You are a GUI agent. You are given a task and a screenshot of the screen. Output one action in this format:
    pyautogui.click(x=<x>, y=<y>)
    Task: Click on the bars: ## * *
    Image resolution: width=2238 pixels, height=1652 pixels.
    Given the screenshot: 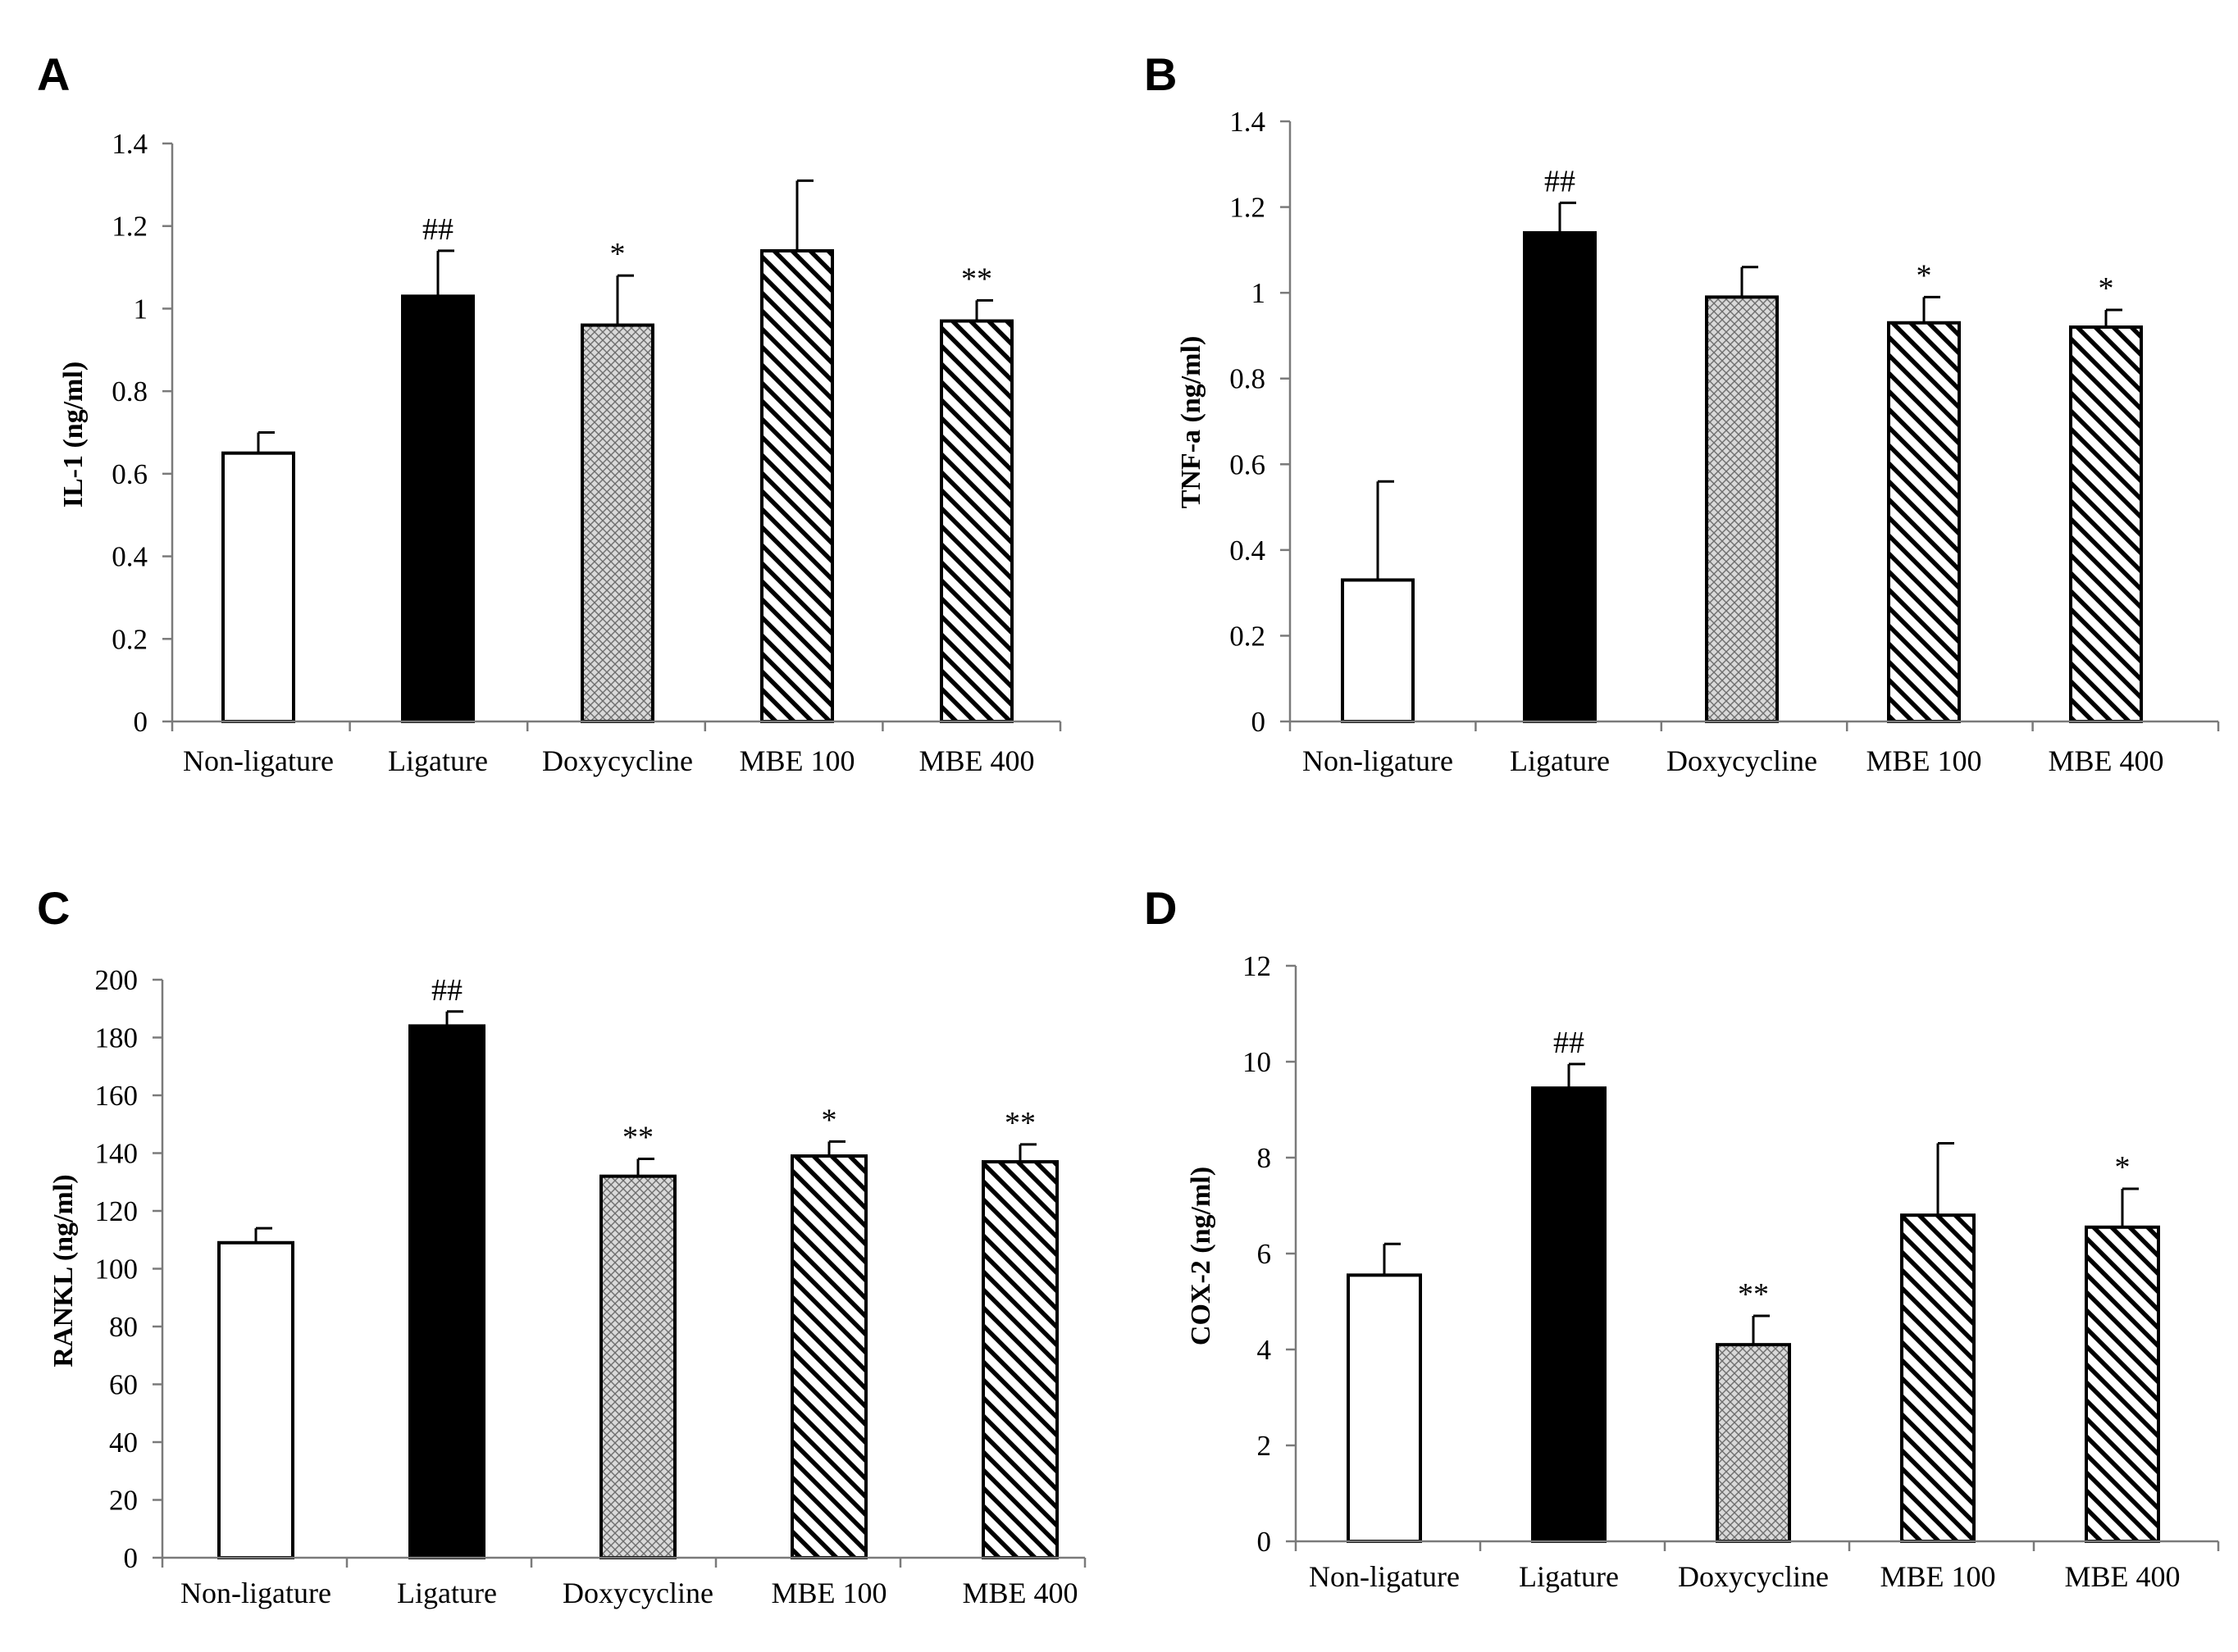 What is the action you would take?
    pyautogui.click(x=1742, y=444)
    